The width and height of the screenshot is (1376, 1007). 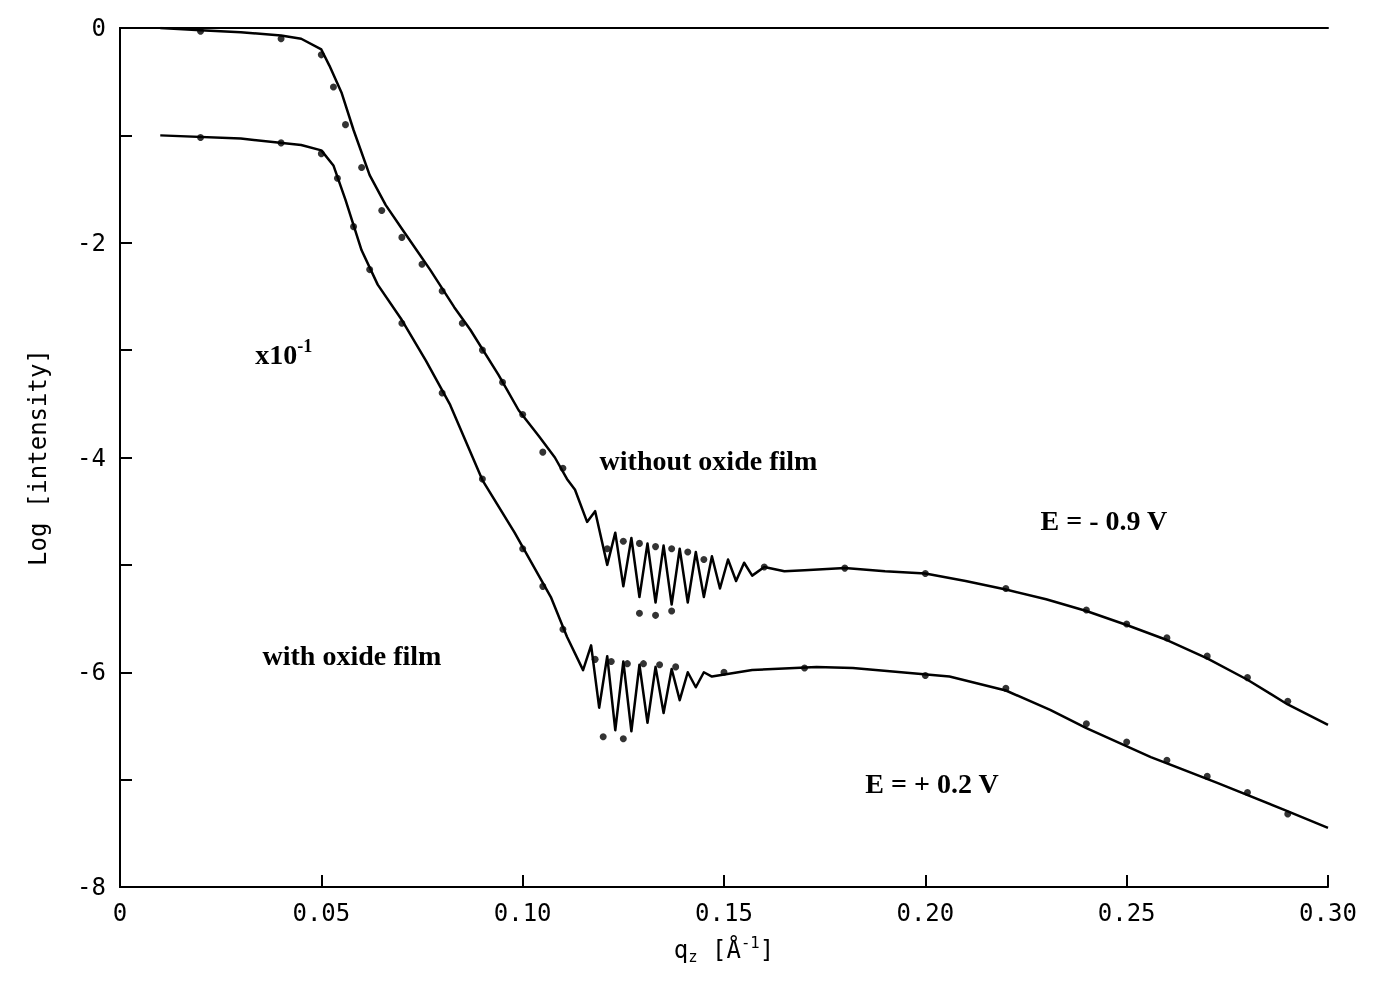 I want to click on x-tick-label: 0.20, so click(x=925, y=913).